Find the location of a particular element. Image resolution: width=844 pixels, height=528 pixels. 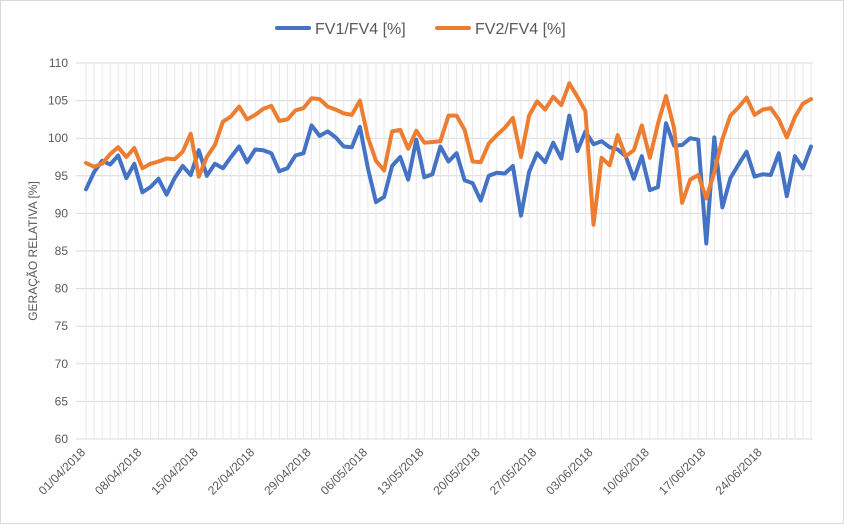

legend: FV1/FV4 [%] FV2/FV4 [%] is located at coordinates (420, 29).